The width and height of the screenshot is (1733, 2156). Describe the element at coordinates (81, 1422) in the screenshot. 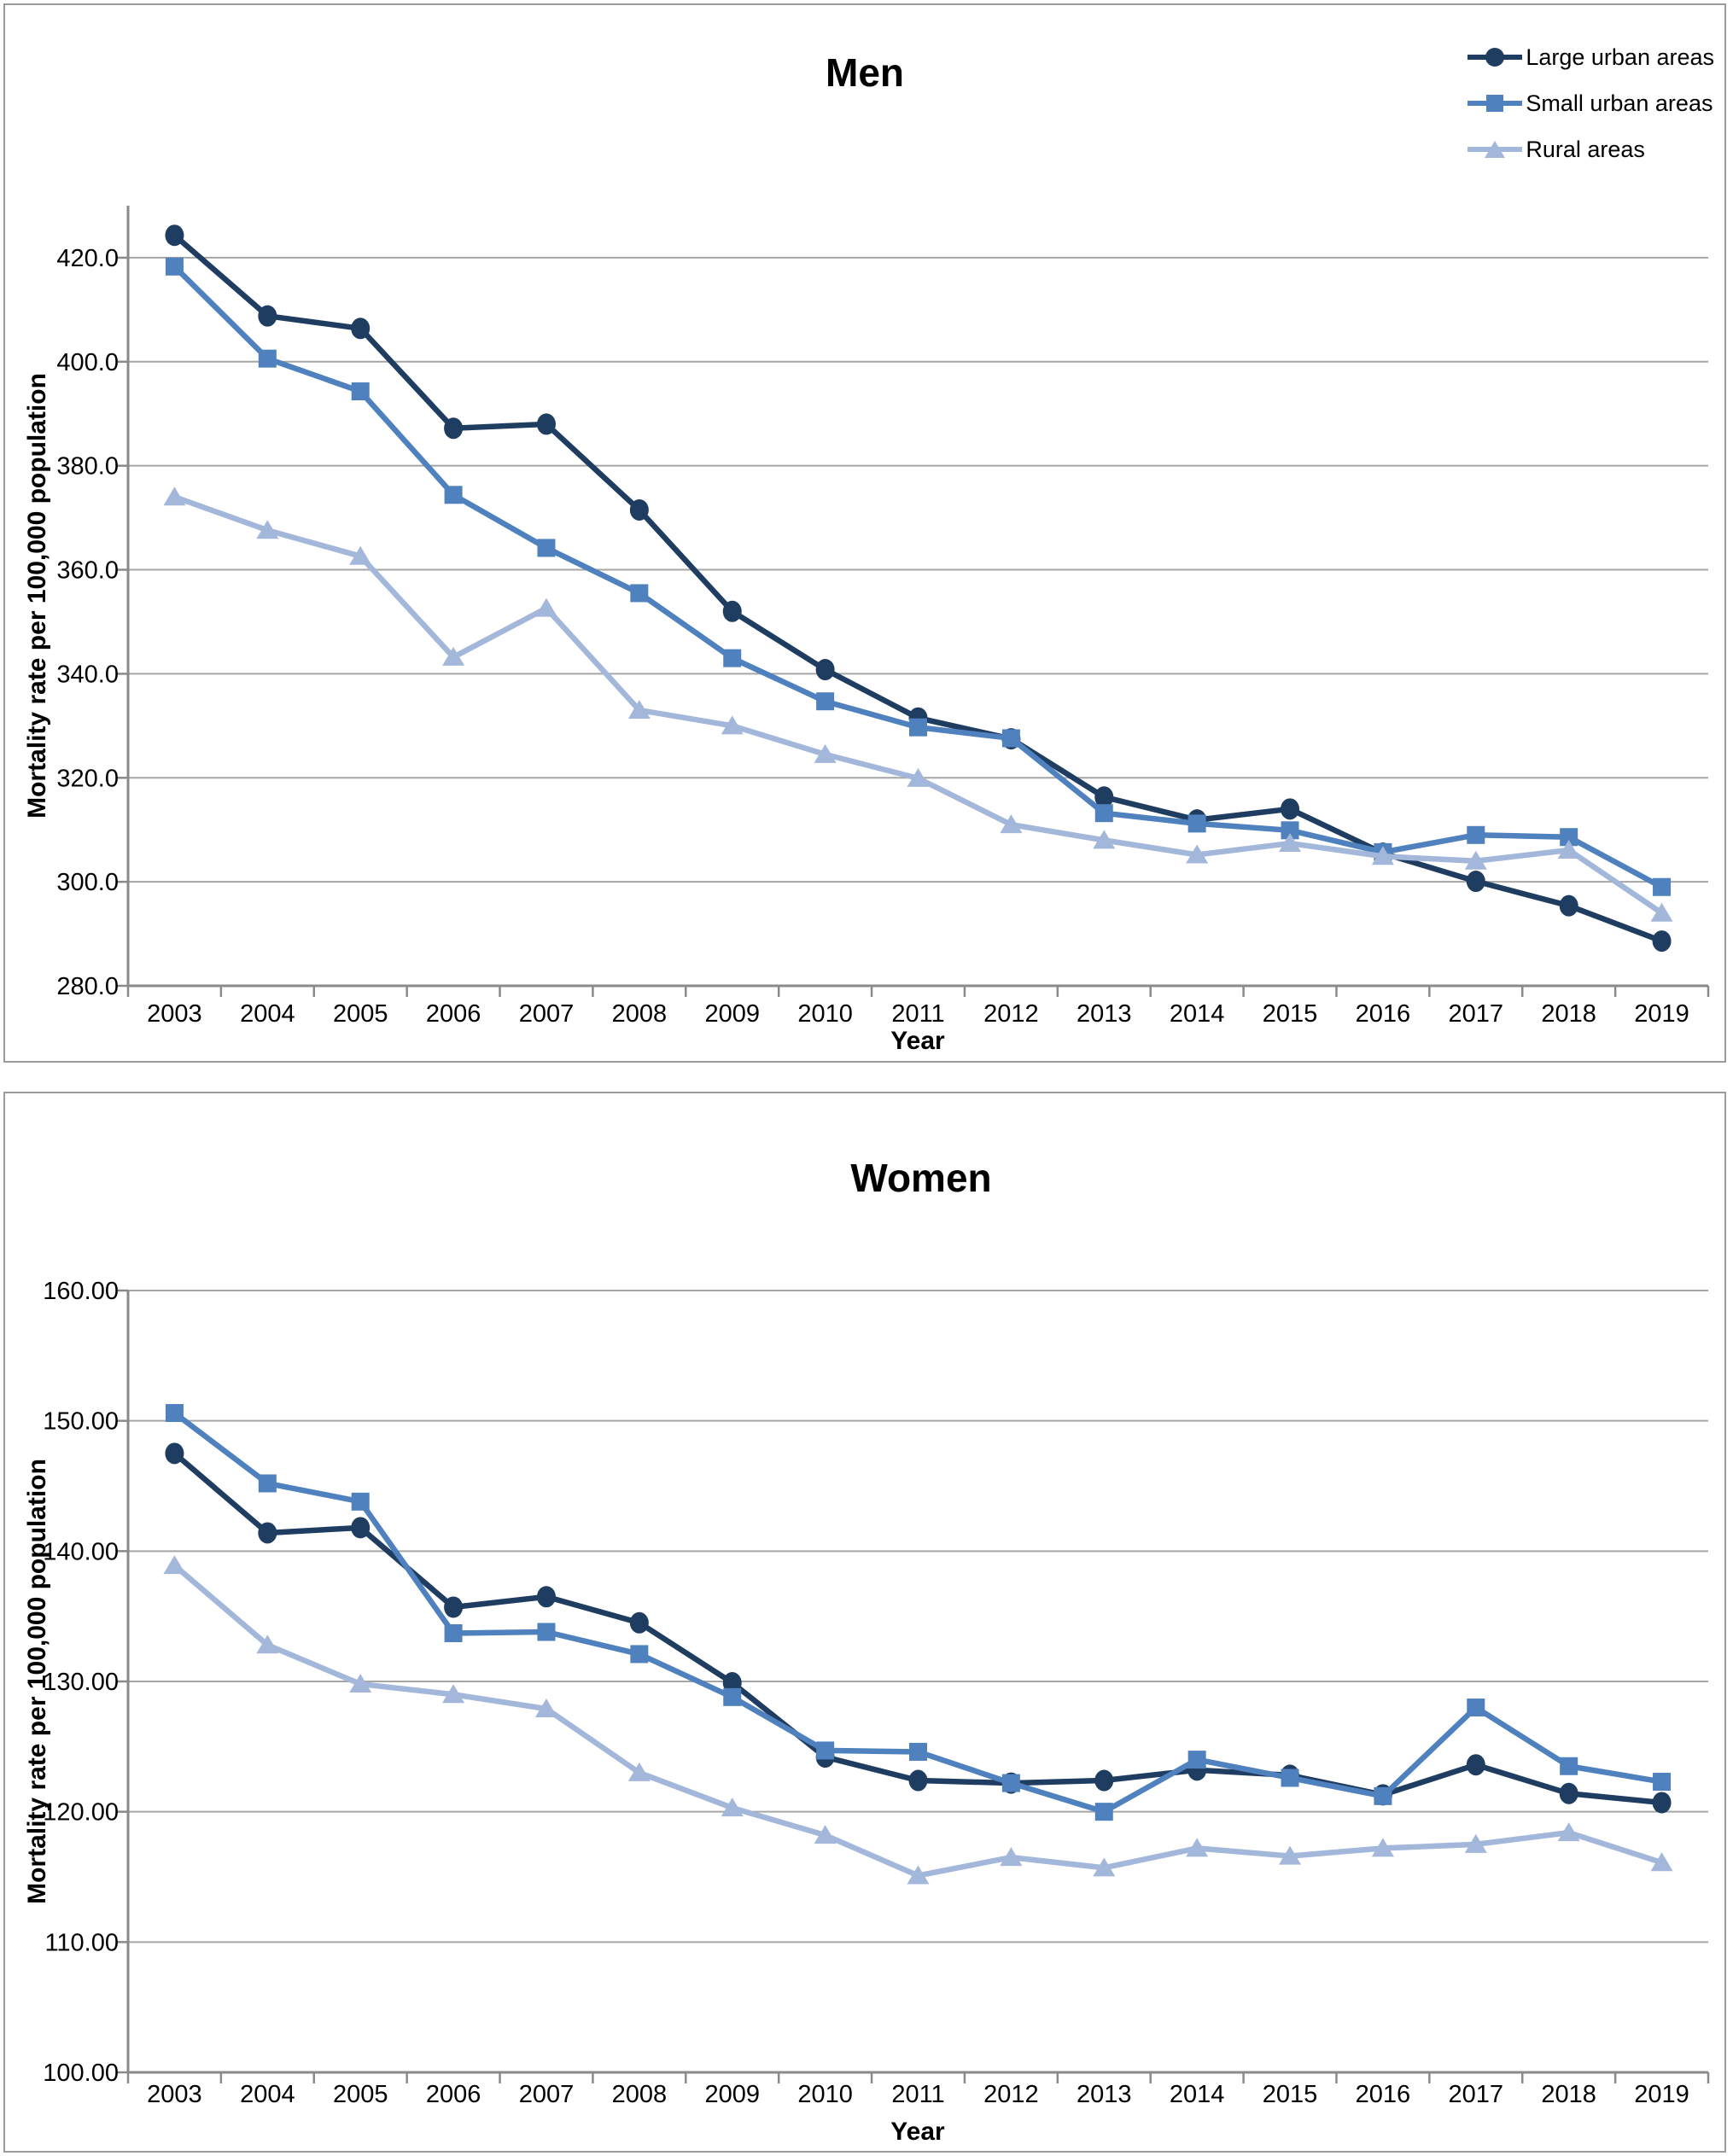

I see `y-tick-label: 150.00` at that location.